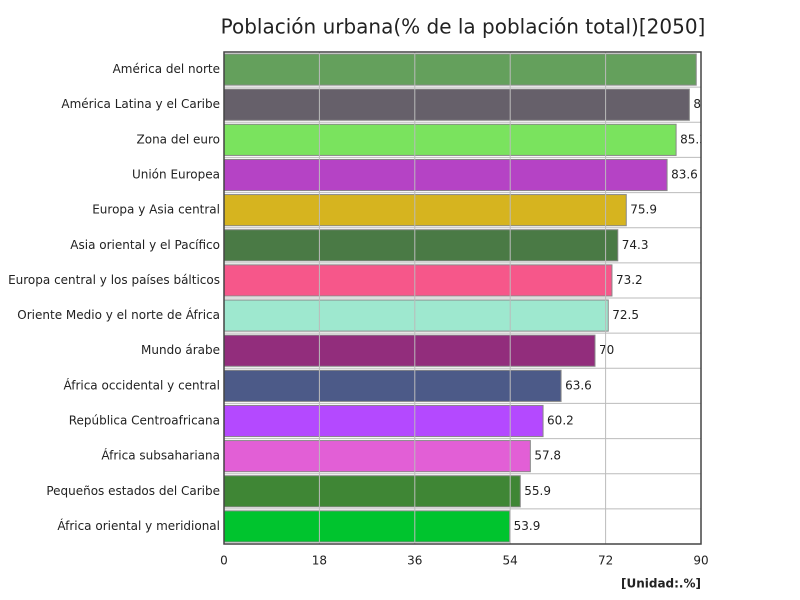  What do you see at coordinates (700, 561) in the screenshot?
I see `x-tick-label: 90` at bounding box center [700, 561].